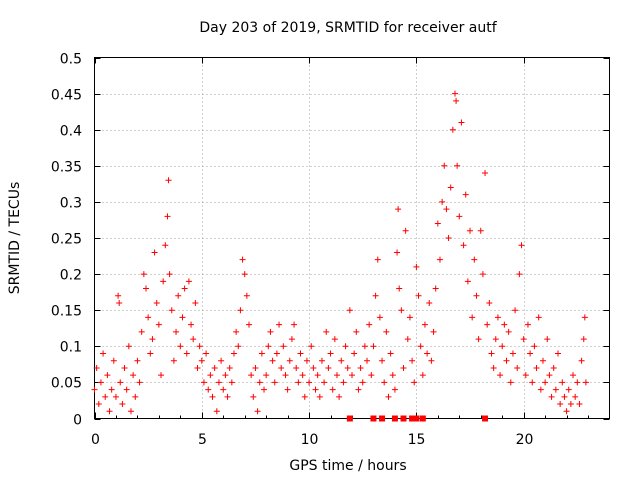 This screenshot has width=640, height=480. I want to click on x-tick-label: 5, so click(202, 440).